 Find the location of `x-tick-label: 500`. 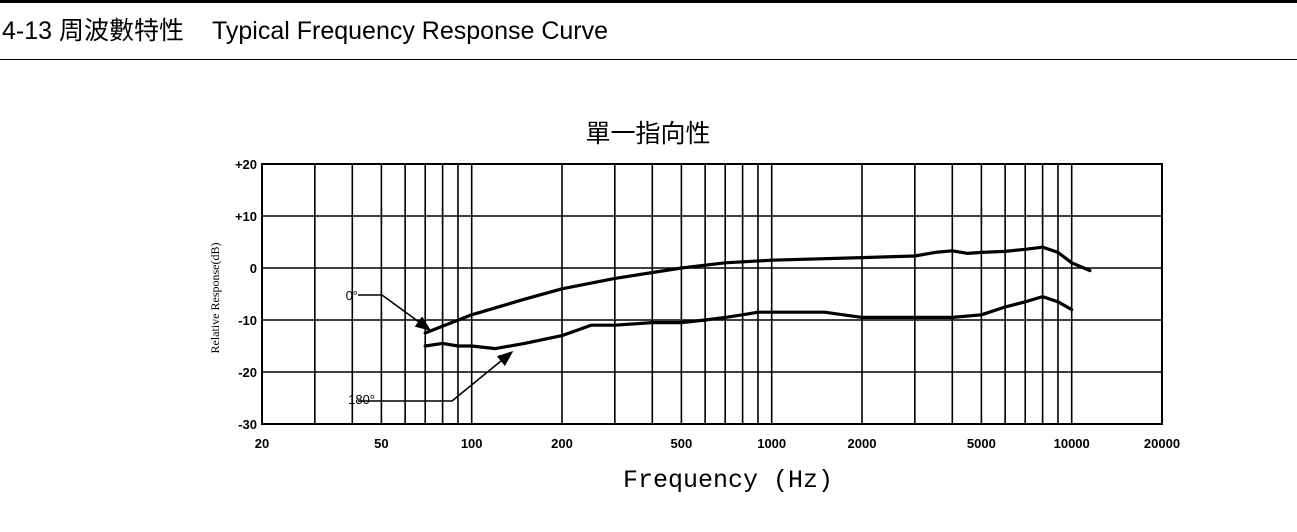

x-tick-label: 500 is located at coordinates (682, 443).